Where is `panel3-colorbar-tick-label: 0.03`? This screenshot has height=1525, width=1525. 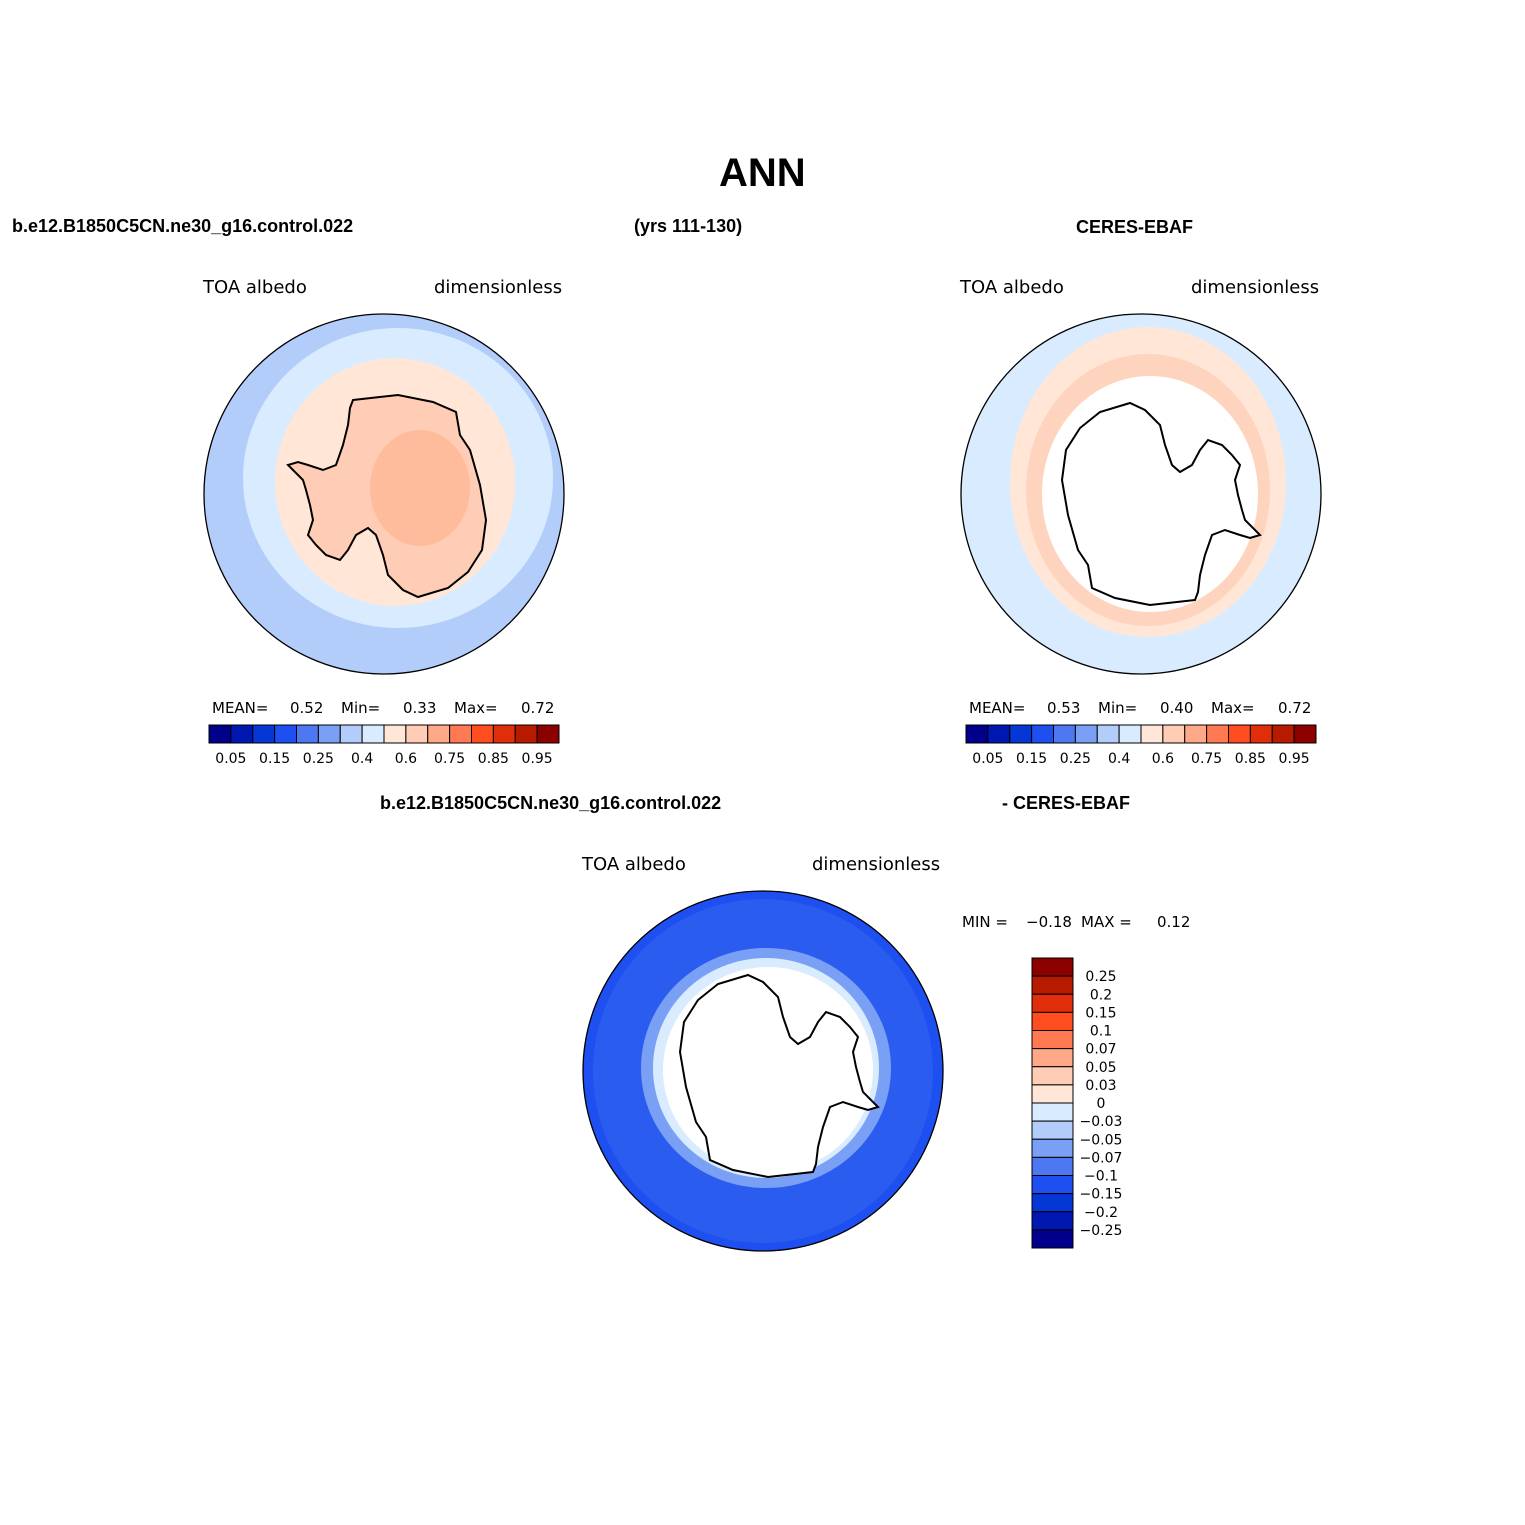 panel3-colorbar-tick-label: 0.03 is located at coordinates (1100, 1086).